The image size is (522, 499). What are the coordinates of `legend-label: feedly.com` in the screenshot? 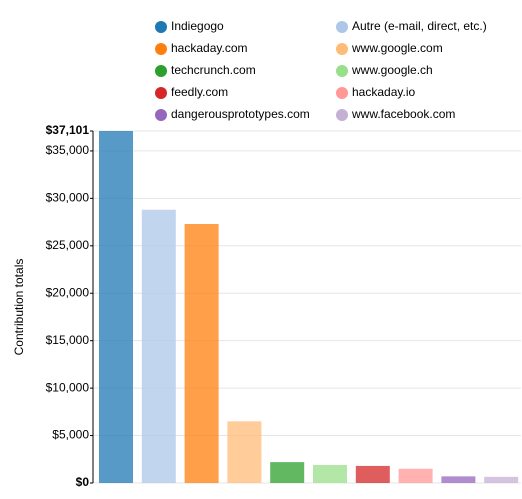 It's located at (199, 92).